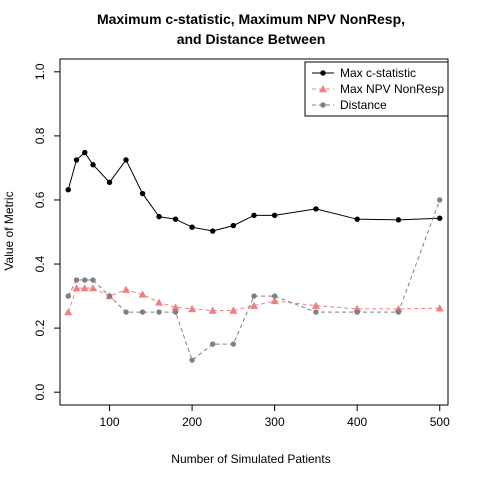 Image resolution: width=480 pixels, height=480 pixels. Describe the element at coordinates (357, 422) in the screenshot. I see `x-tick-label: 400` at that location.